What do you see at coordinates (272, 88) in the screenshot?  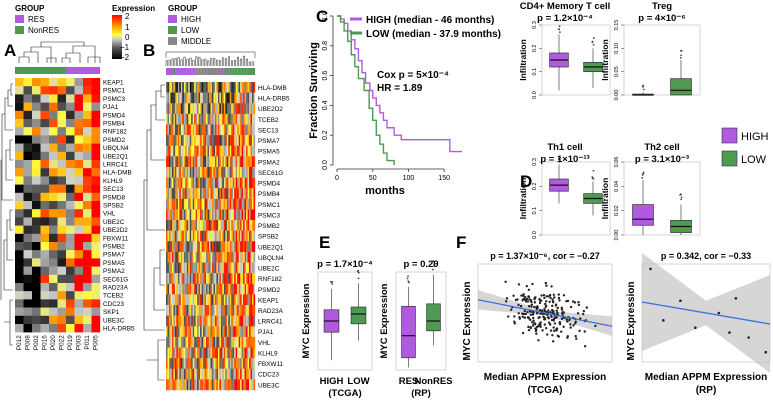 I see `gene-label: HLA-DMB` at bounding box center [272, 88].